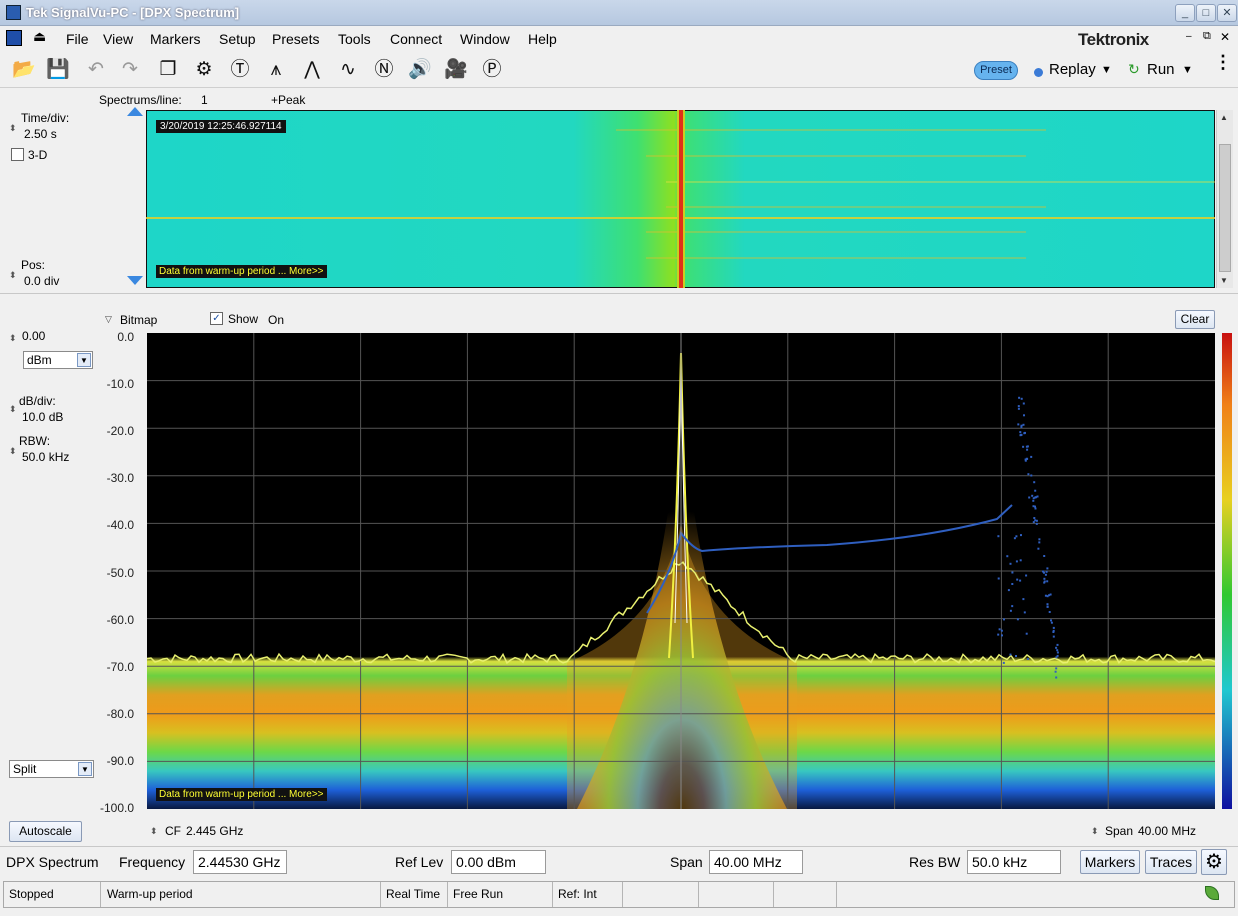  I want to click on camera-icon: 🎥, so click(456, 69).